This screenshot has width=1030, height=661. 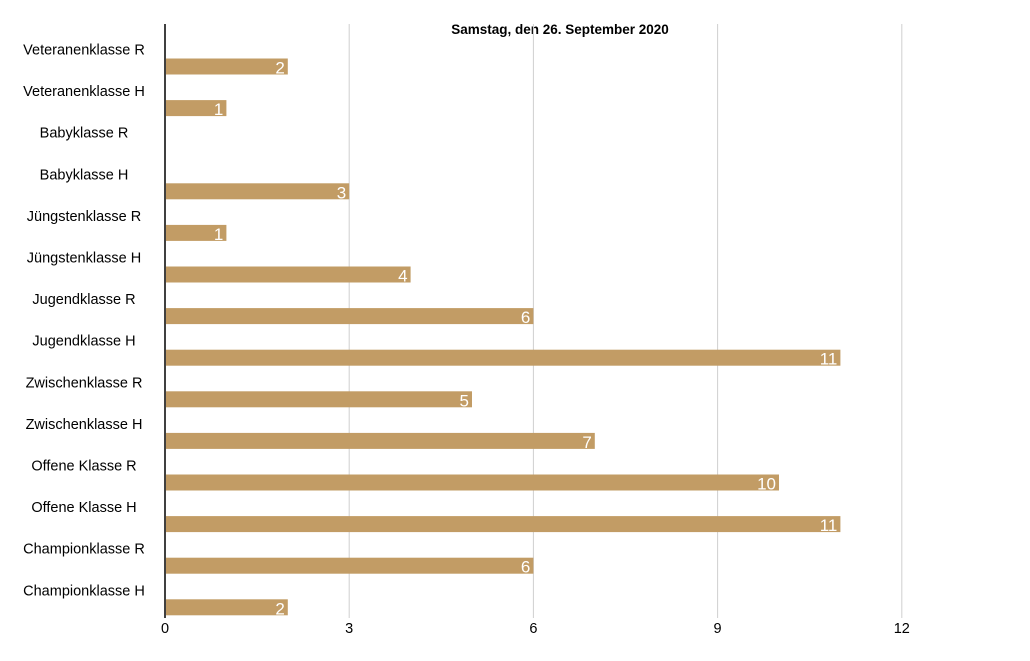 What do you see at coordinates (586, 442) in the screenshot?
I see `bar-value-label: 7` at bounding box center [586, 442].